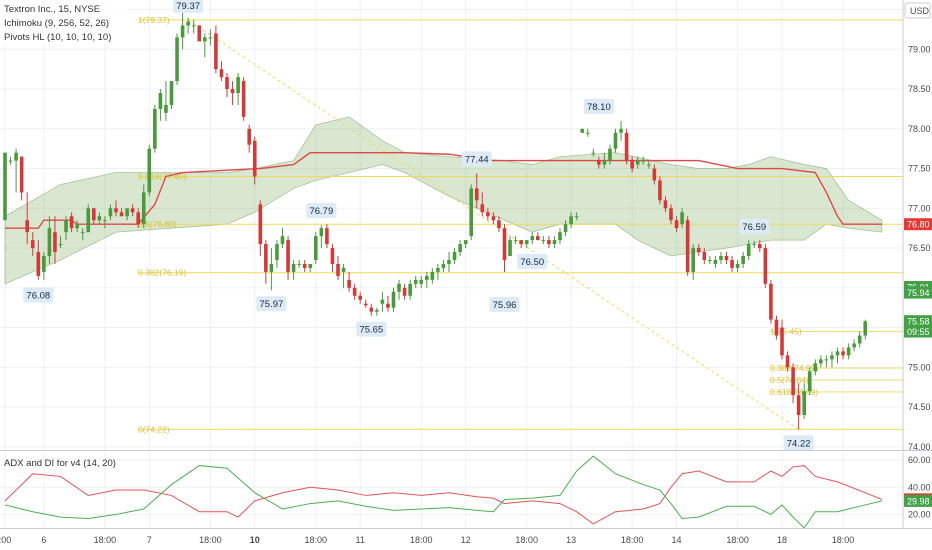 Image resolution: width=932 pixels, height=550 pixels. What do you see at coordinates (476, 159) in the screenshot?
I see `pivot-label-box` at bounding box center [476, 159].